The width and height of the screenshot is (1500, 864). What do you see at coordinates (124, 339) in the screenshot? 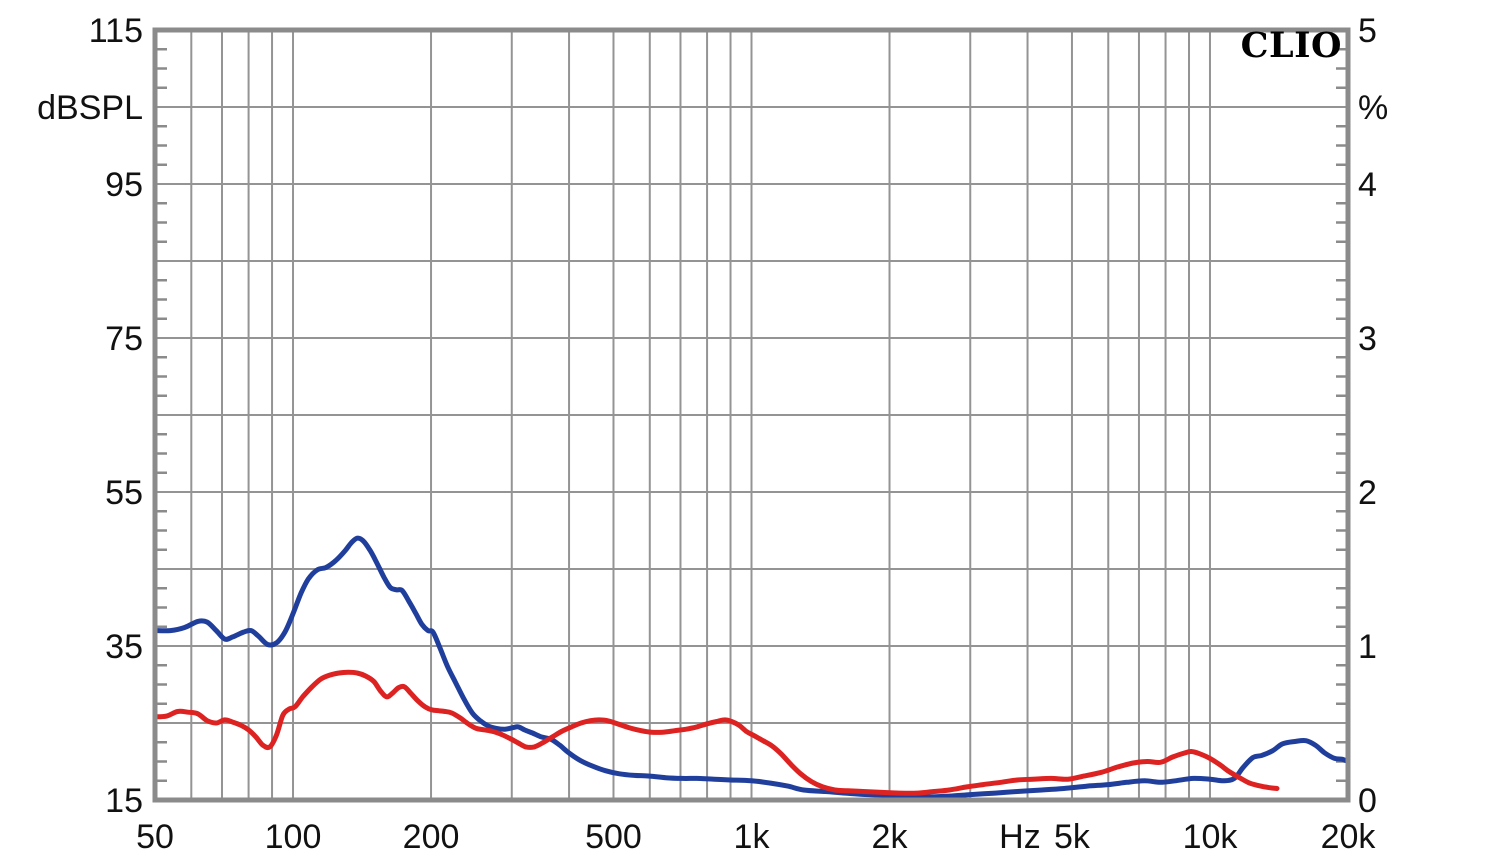
I see `left-axis-label-75: 75` at bounding box center [124, 339].